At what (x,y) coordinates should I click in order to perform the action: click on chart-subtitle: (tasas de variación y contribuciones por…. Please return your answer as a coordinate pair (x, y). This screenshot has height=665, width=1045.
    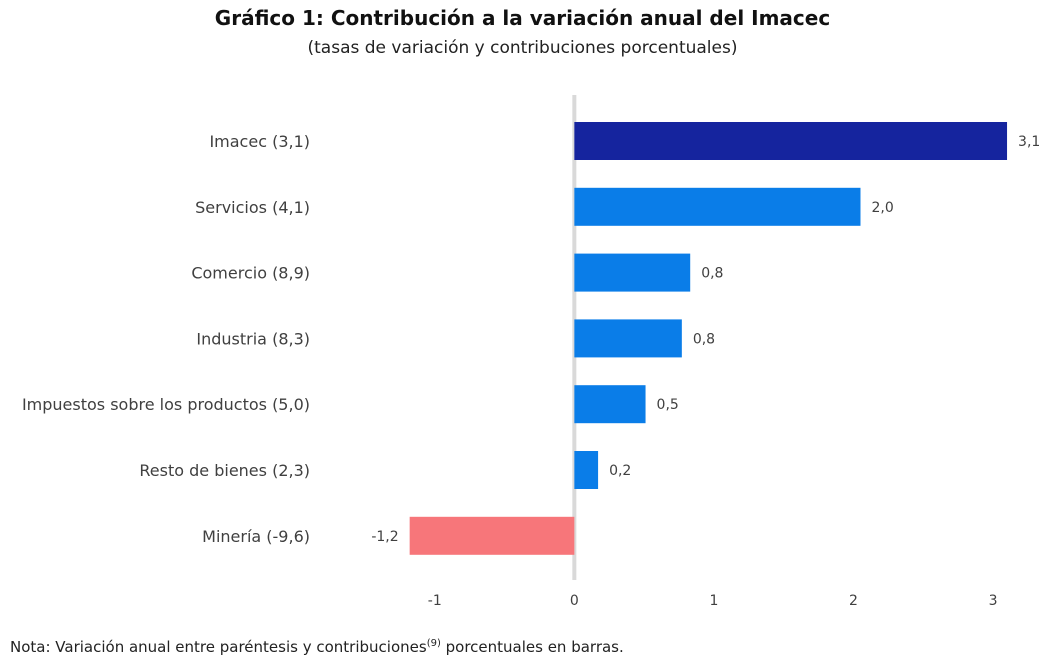
    Looking at the image, I should click on (522, 48).